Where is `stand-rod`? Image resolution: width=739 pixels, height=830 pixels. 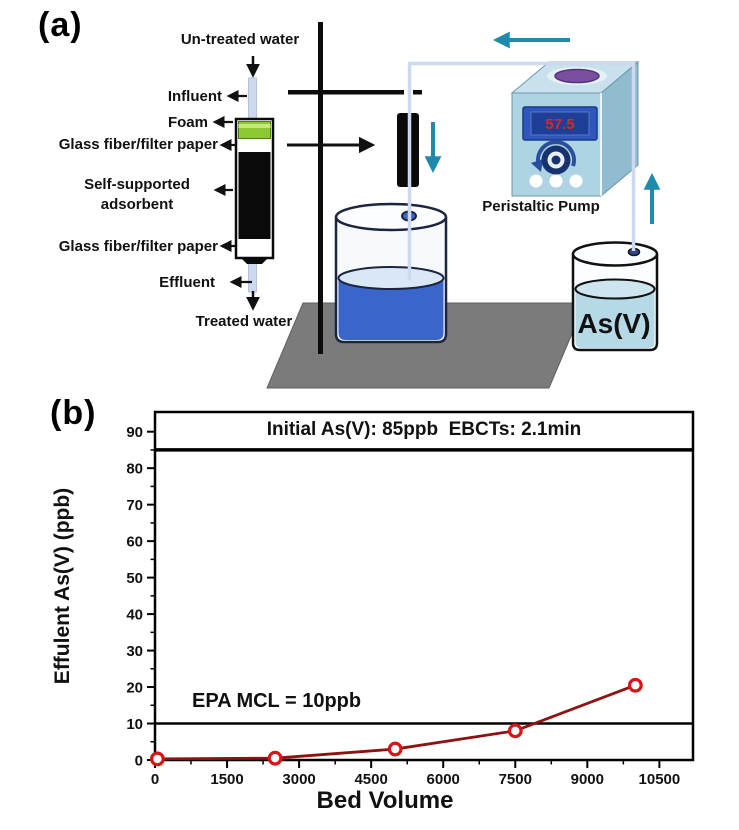 stand-rod is located at coordinates (320, 188).